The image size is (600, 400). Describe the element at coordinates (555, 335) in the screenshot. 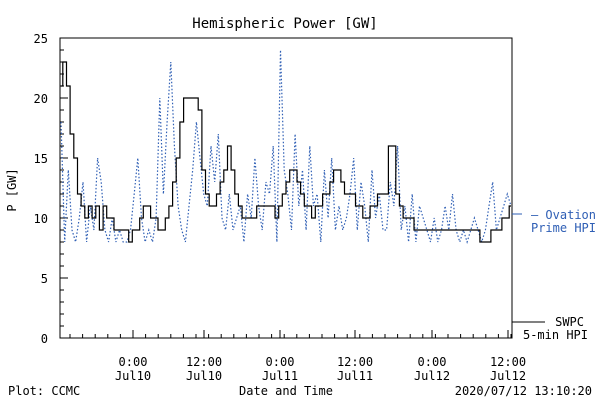

I see `legend-swpc-line2: 5-min HPI` at that location.